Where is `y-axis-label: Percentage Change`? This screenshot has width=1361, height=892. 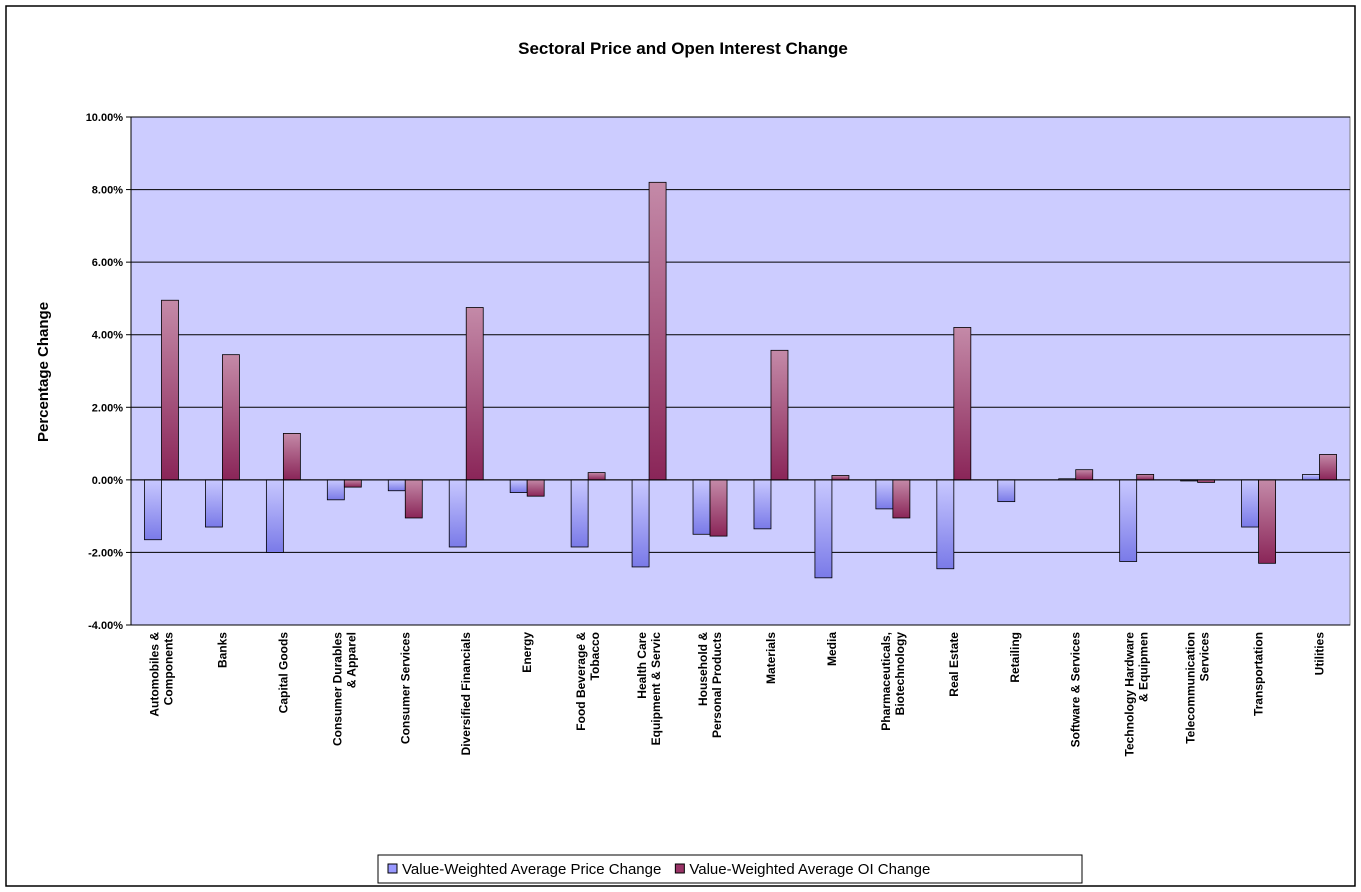 y-axis-label: Percentage Change is located at coordinates (43, 372).